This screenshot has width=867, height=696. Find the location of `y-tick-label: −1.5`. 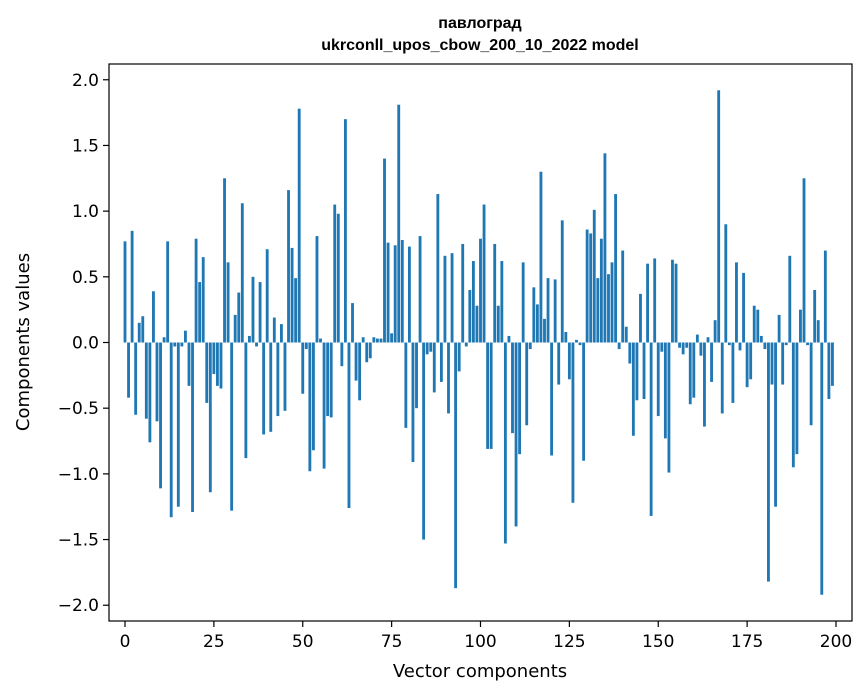

y-tick-label: −1.5 is located at coordinates (78, 541).